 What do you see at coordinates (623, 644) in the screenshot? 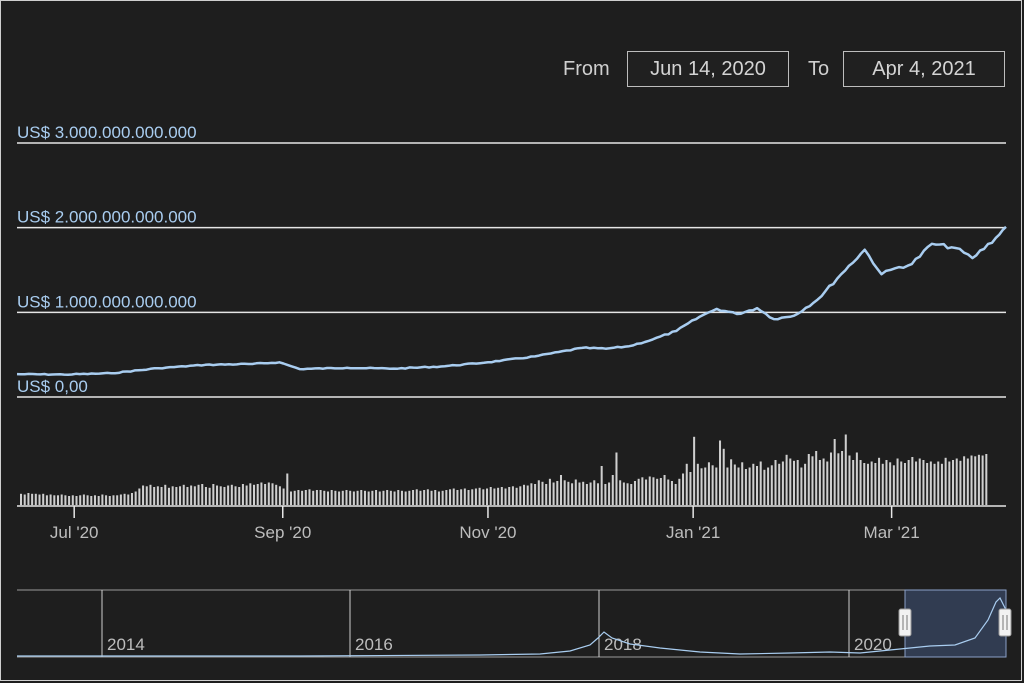
I see `navigator-tick-label: 2018` at bounding box center [623, 644].